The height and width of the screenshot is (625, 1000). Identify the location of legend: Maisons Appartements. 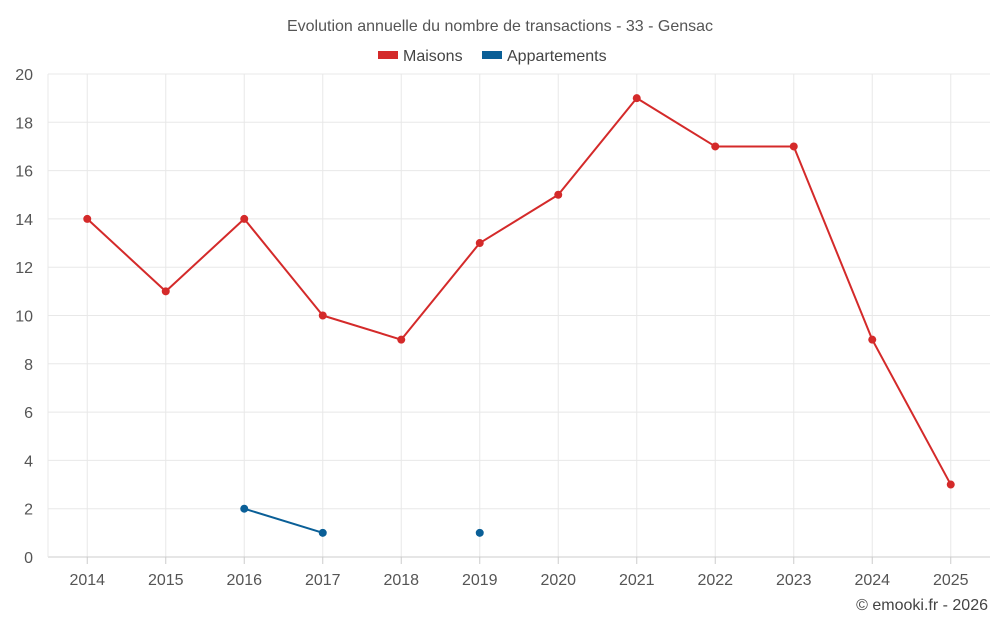
(492, 56).